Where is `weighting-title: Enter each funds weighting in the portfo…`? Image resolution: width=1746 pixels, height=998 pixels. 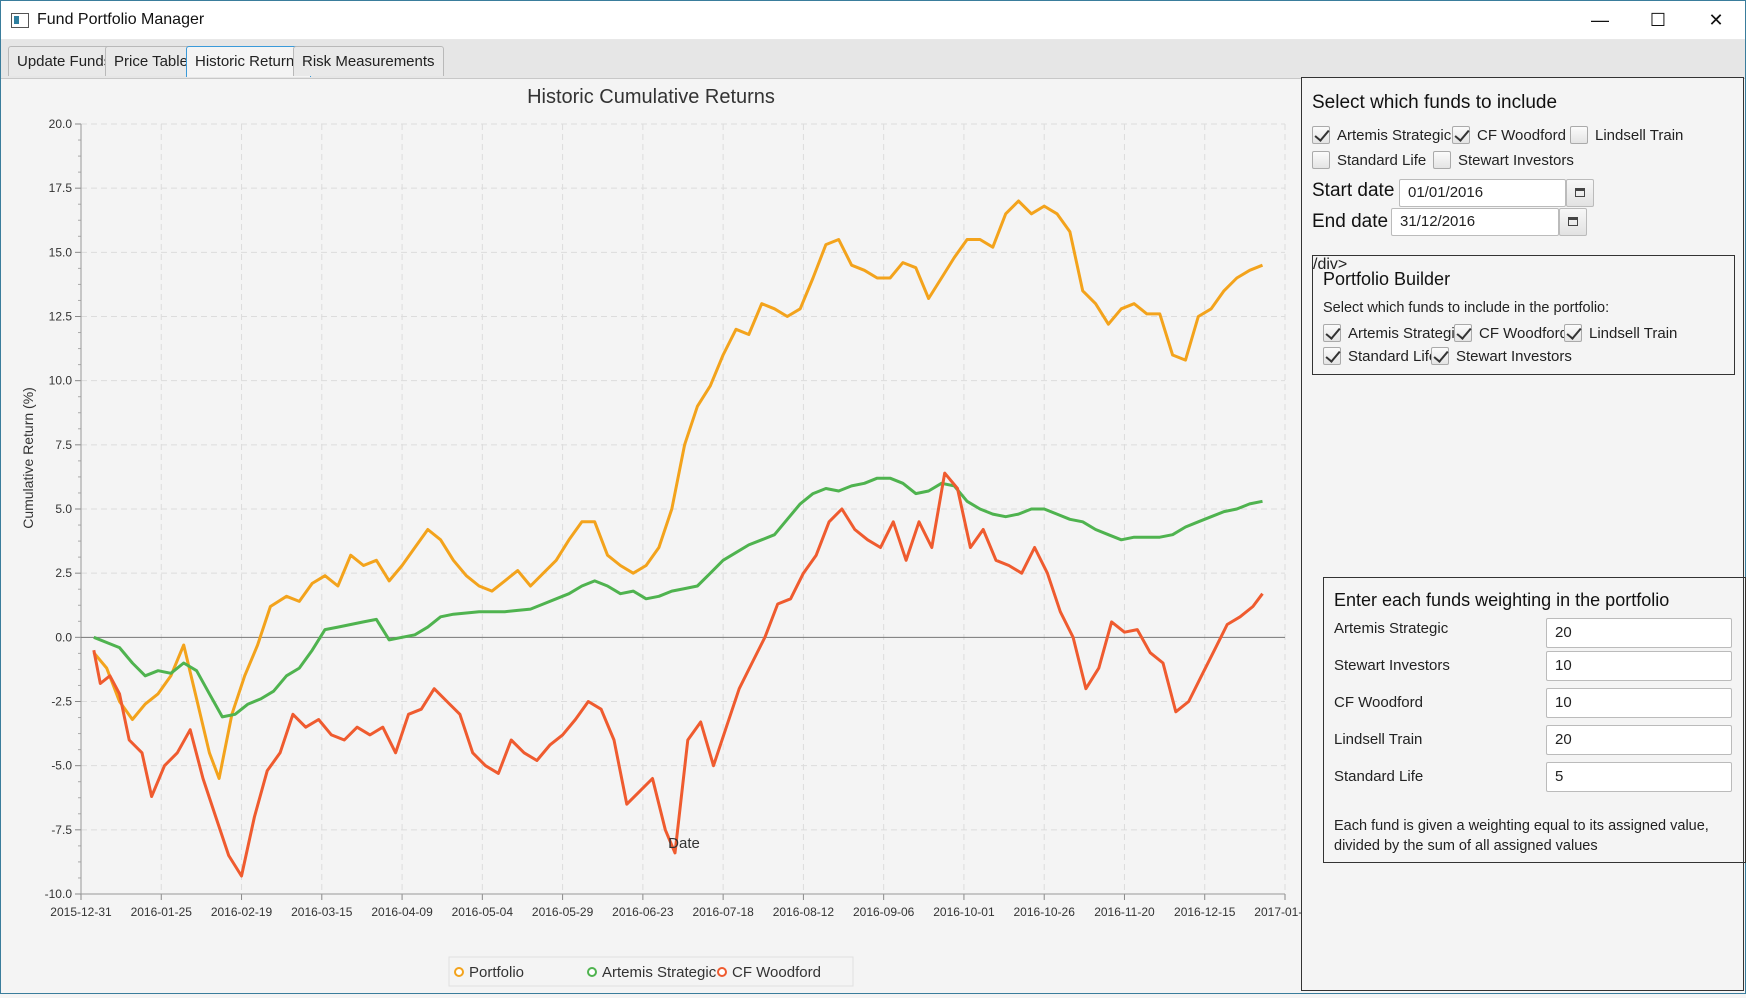 weighting-title: Enter each funds weighting in the portfo… is located at coordinates (1502, 600).